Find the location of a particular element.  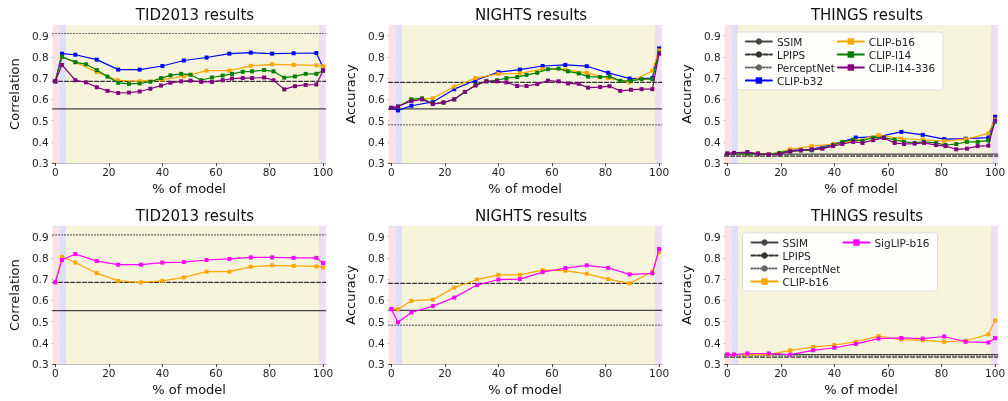

chart-title: NIGHTS results is located at coordinates (531, 215).